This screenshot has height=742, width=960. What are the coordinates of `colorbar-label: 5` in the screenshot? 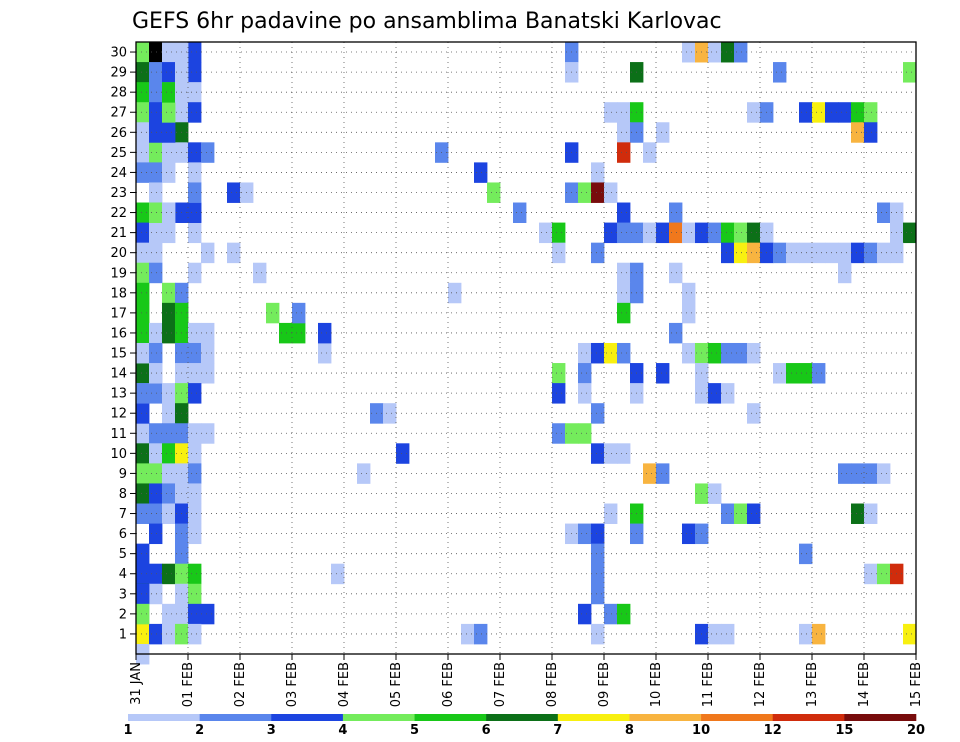 It's located at (414, 730).